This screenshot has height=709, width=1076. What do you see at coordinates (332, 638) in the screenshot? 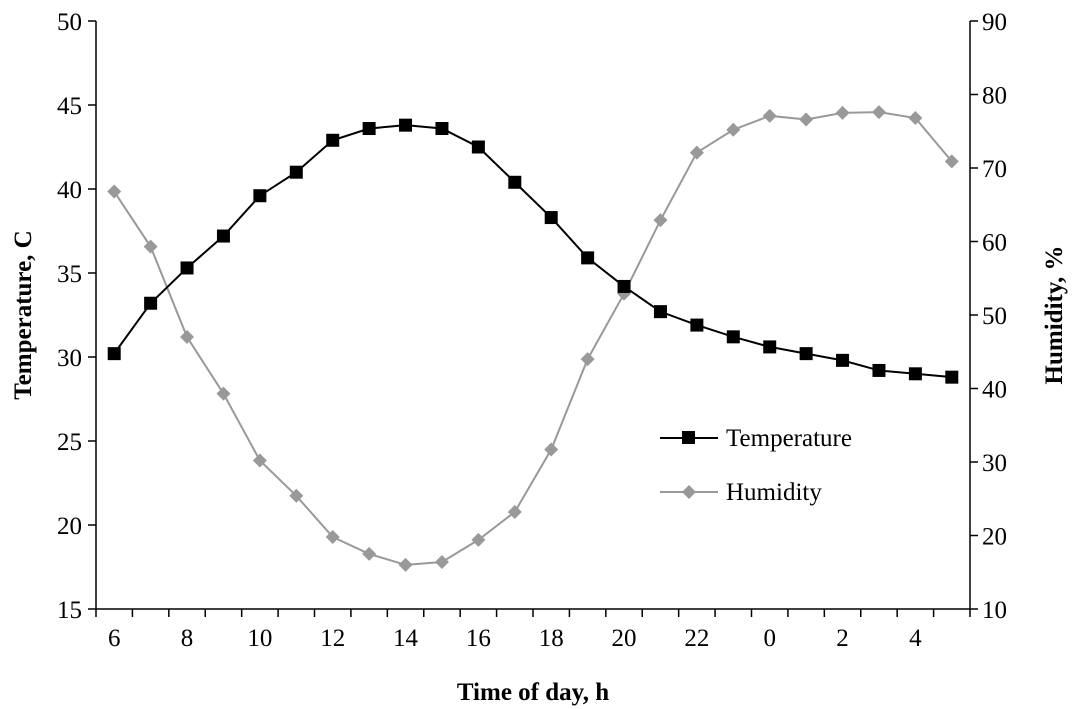
I see `x-tick-label: 12` at bounding box center [332, 638].